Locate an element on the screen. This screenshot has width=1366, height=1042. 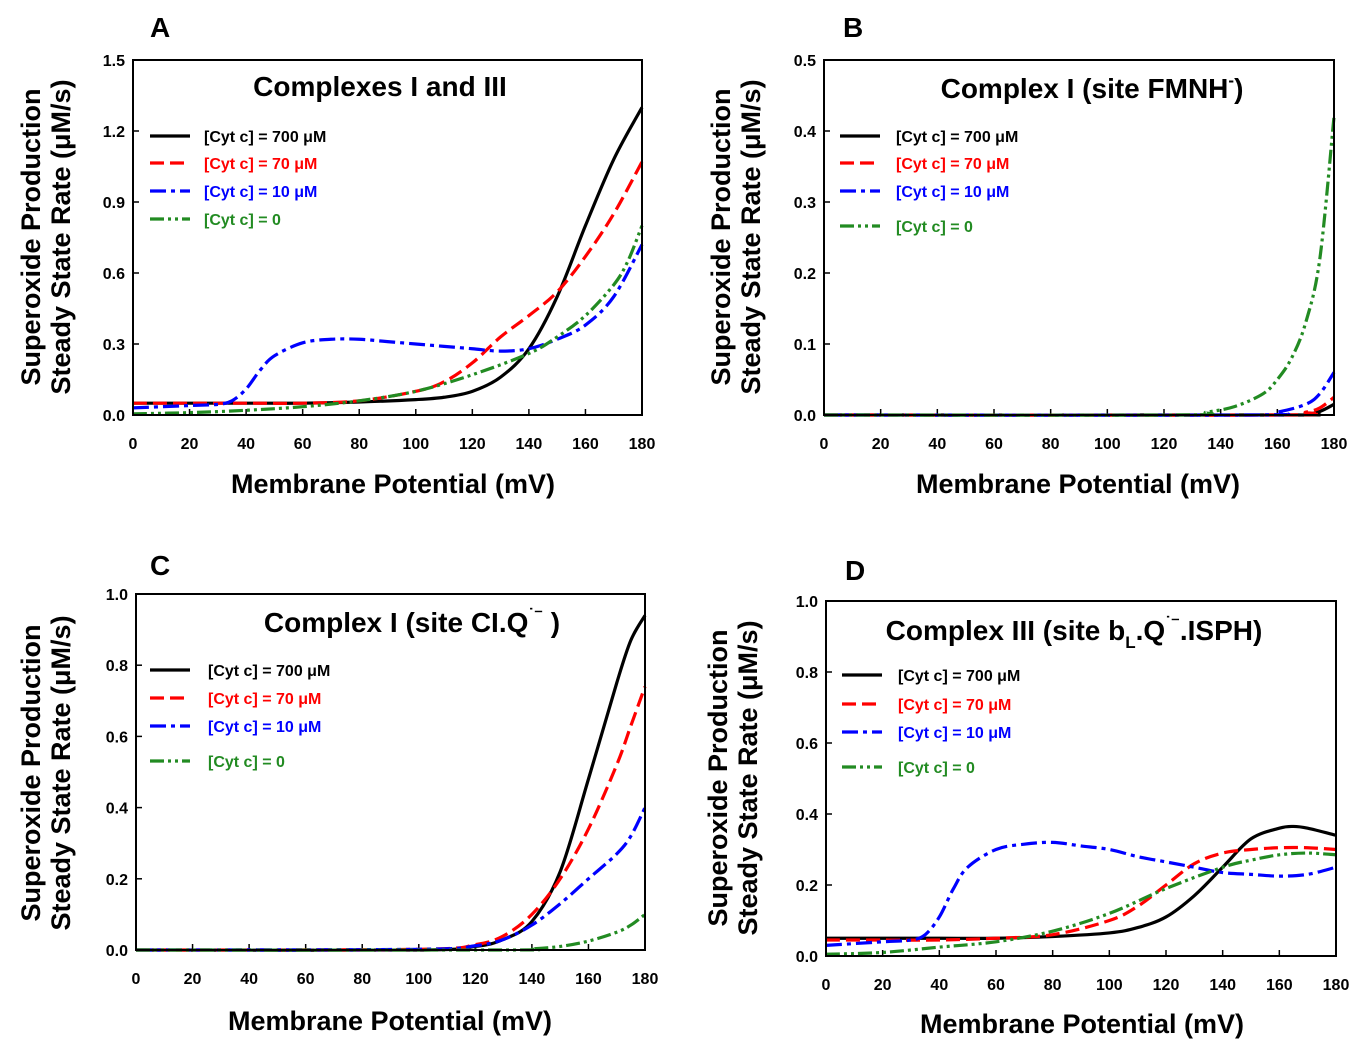
panel-c-xtick-label: 100 is located at coordinates (418, 979).